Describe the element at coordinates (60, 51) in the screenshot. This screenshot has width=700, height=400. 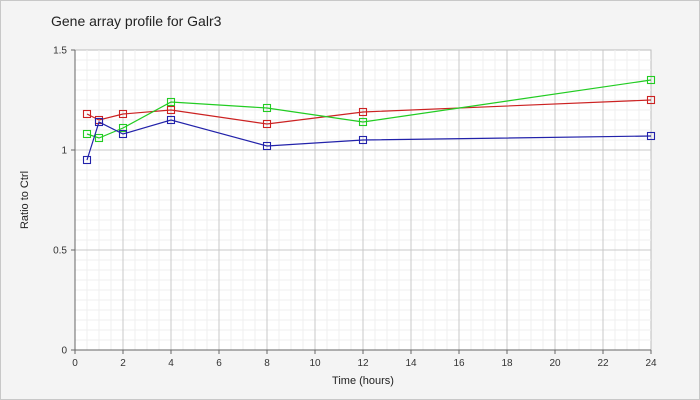
I see `y-tick-label: 1.5` at that location.